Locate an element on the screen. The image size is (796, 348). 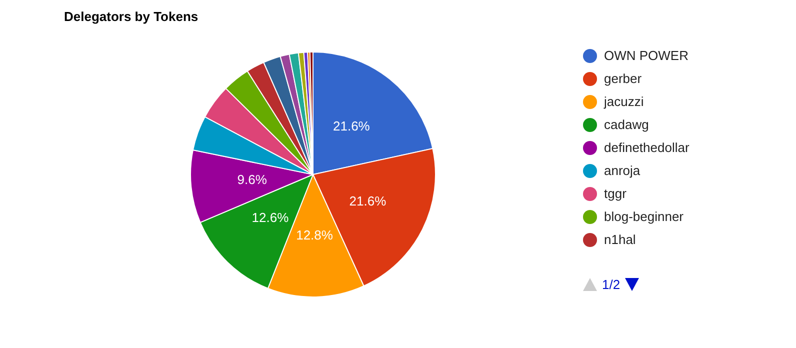
legend-label: anroja is located at coordinates (622, 170).